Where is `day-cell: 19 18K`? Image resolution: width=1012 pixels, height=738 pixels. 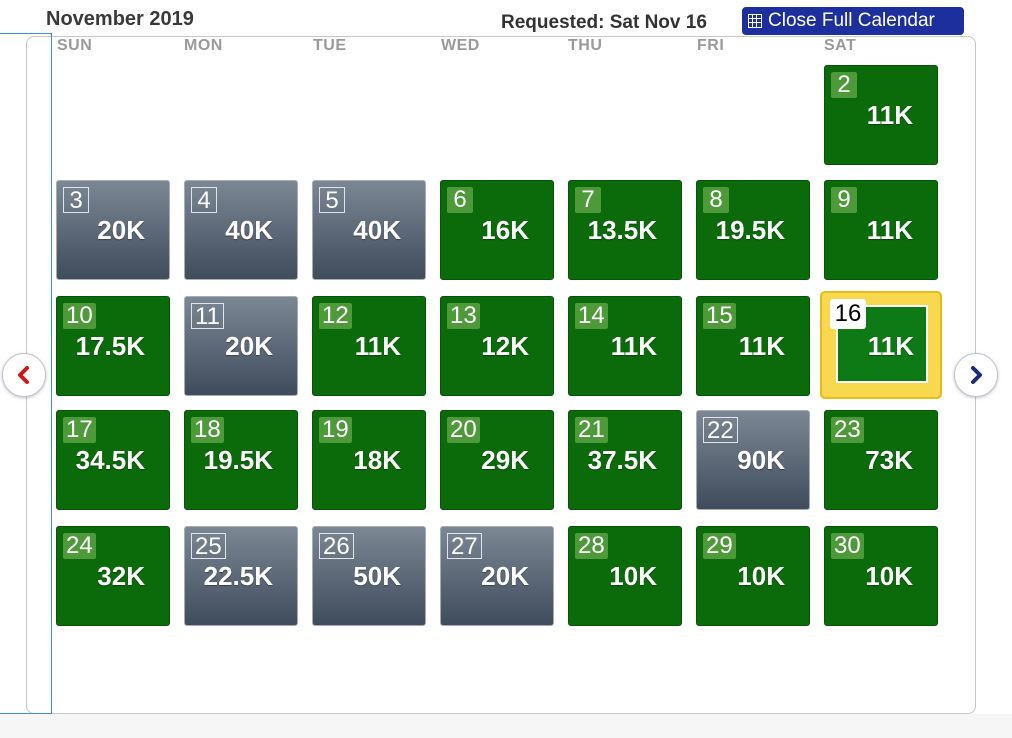
day-cell: 19 18K is located at coordinates (369, 460).